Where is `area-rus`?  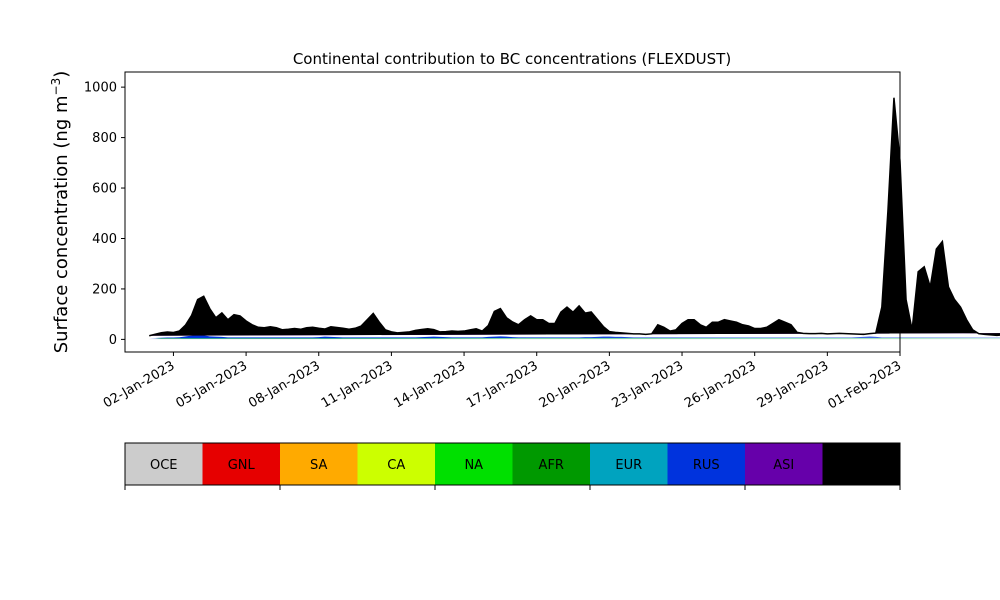 area-rus is located at coordinates (574, 336).